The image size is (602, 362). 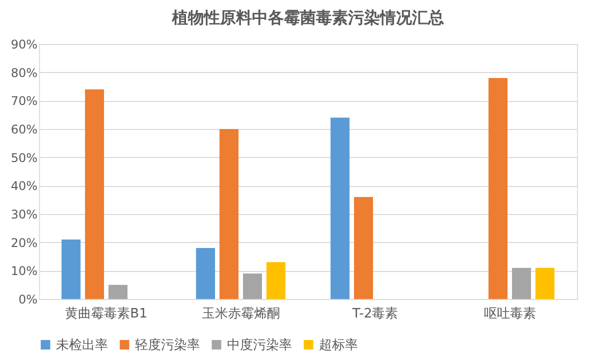 What do you see at coordinates (307, 17) in the screenshot?
I see `chart-title: 植物性原料中各霉菌毒素污染情况汇总` at bounding box center [307, 17].